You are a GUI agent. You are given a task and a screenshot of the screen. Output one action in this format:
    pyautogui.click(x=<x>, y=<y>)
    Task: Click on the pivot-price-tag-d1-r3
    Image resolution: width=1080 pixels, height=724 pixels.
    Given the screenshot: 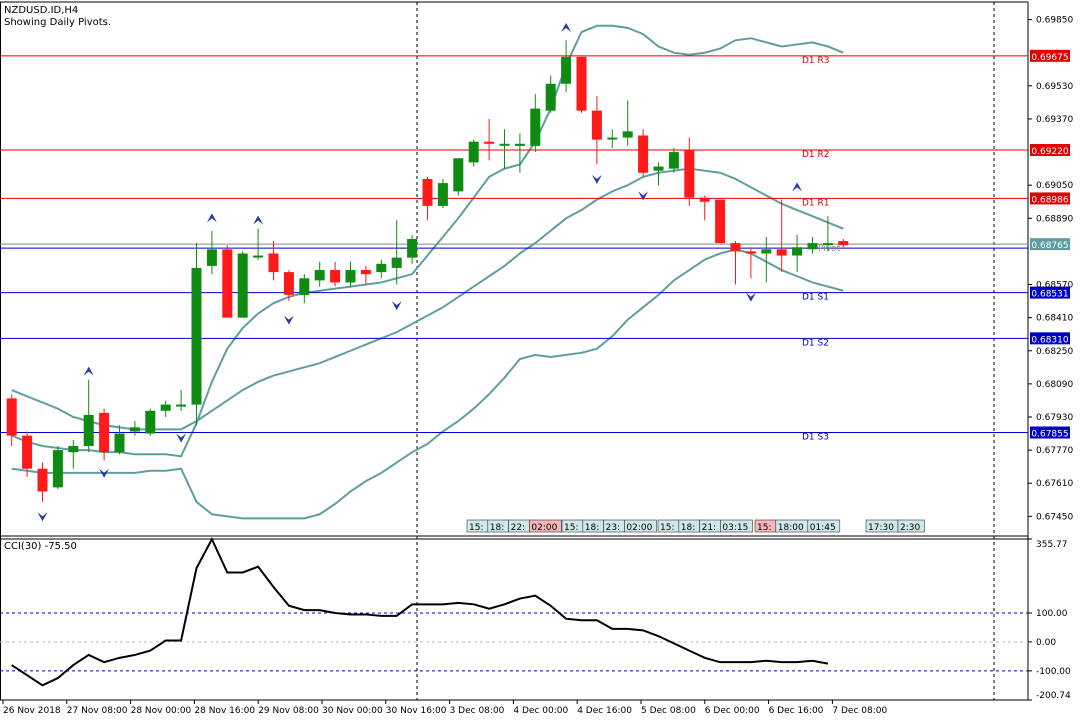 What is the action you would take?
    pyautogui.click(x=1050, y=55)
    